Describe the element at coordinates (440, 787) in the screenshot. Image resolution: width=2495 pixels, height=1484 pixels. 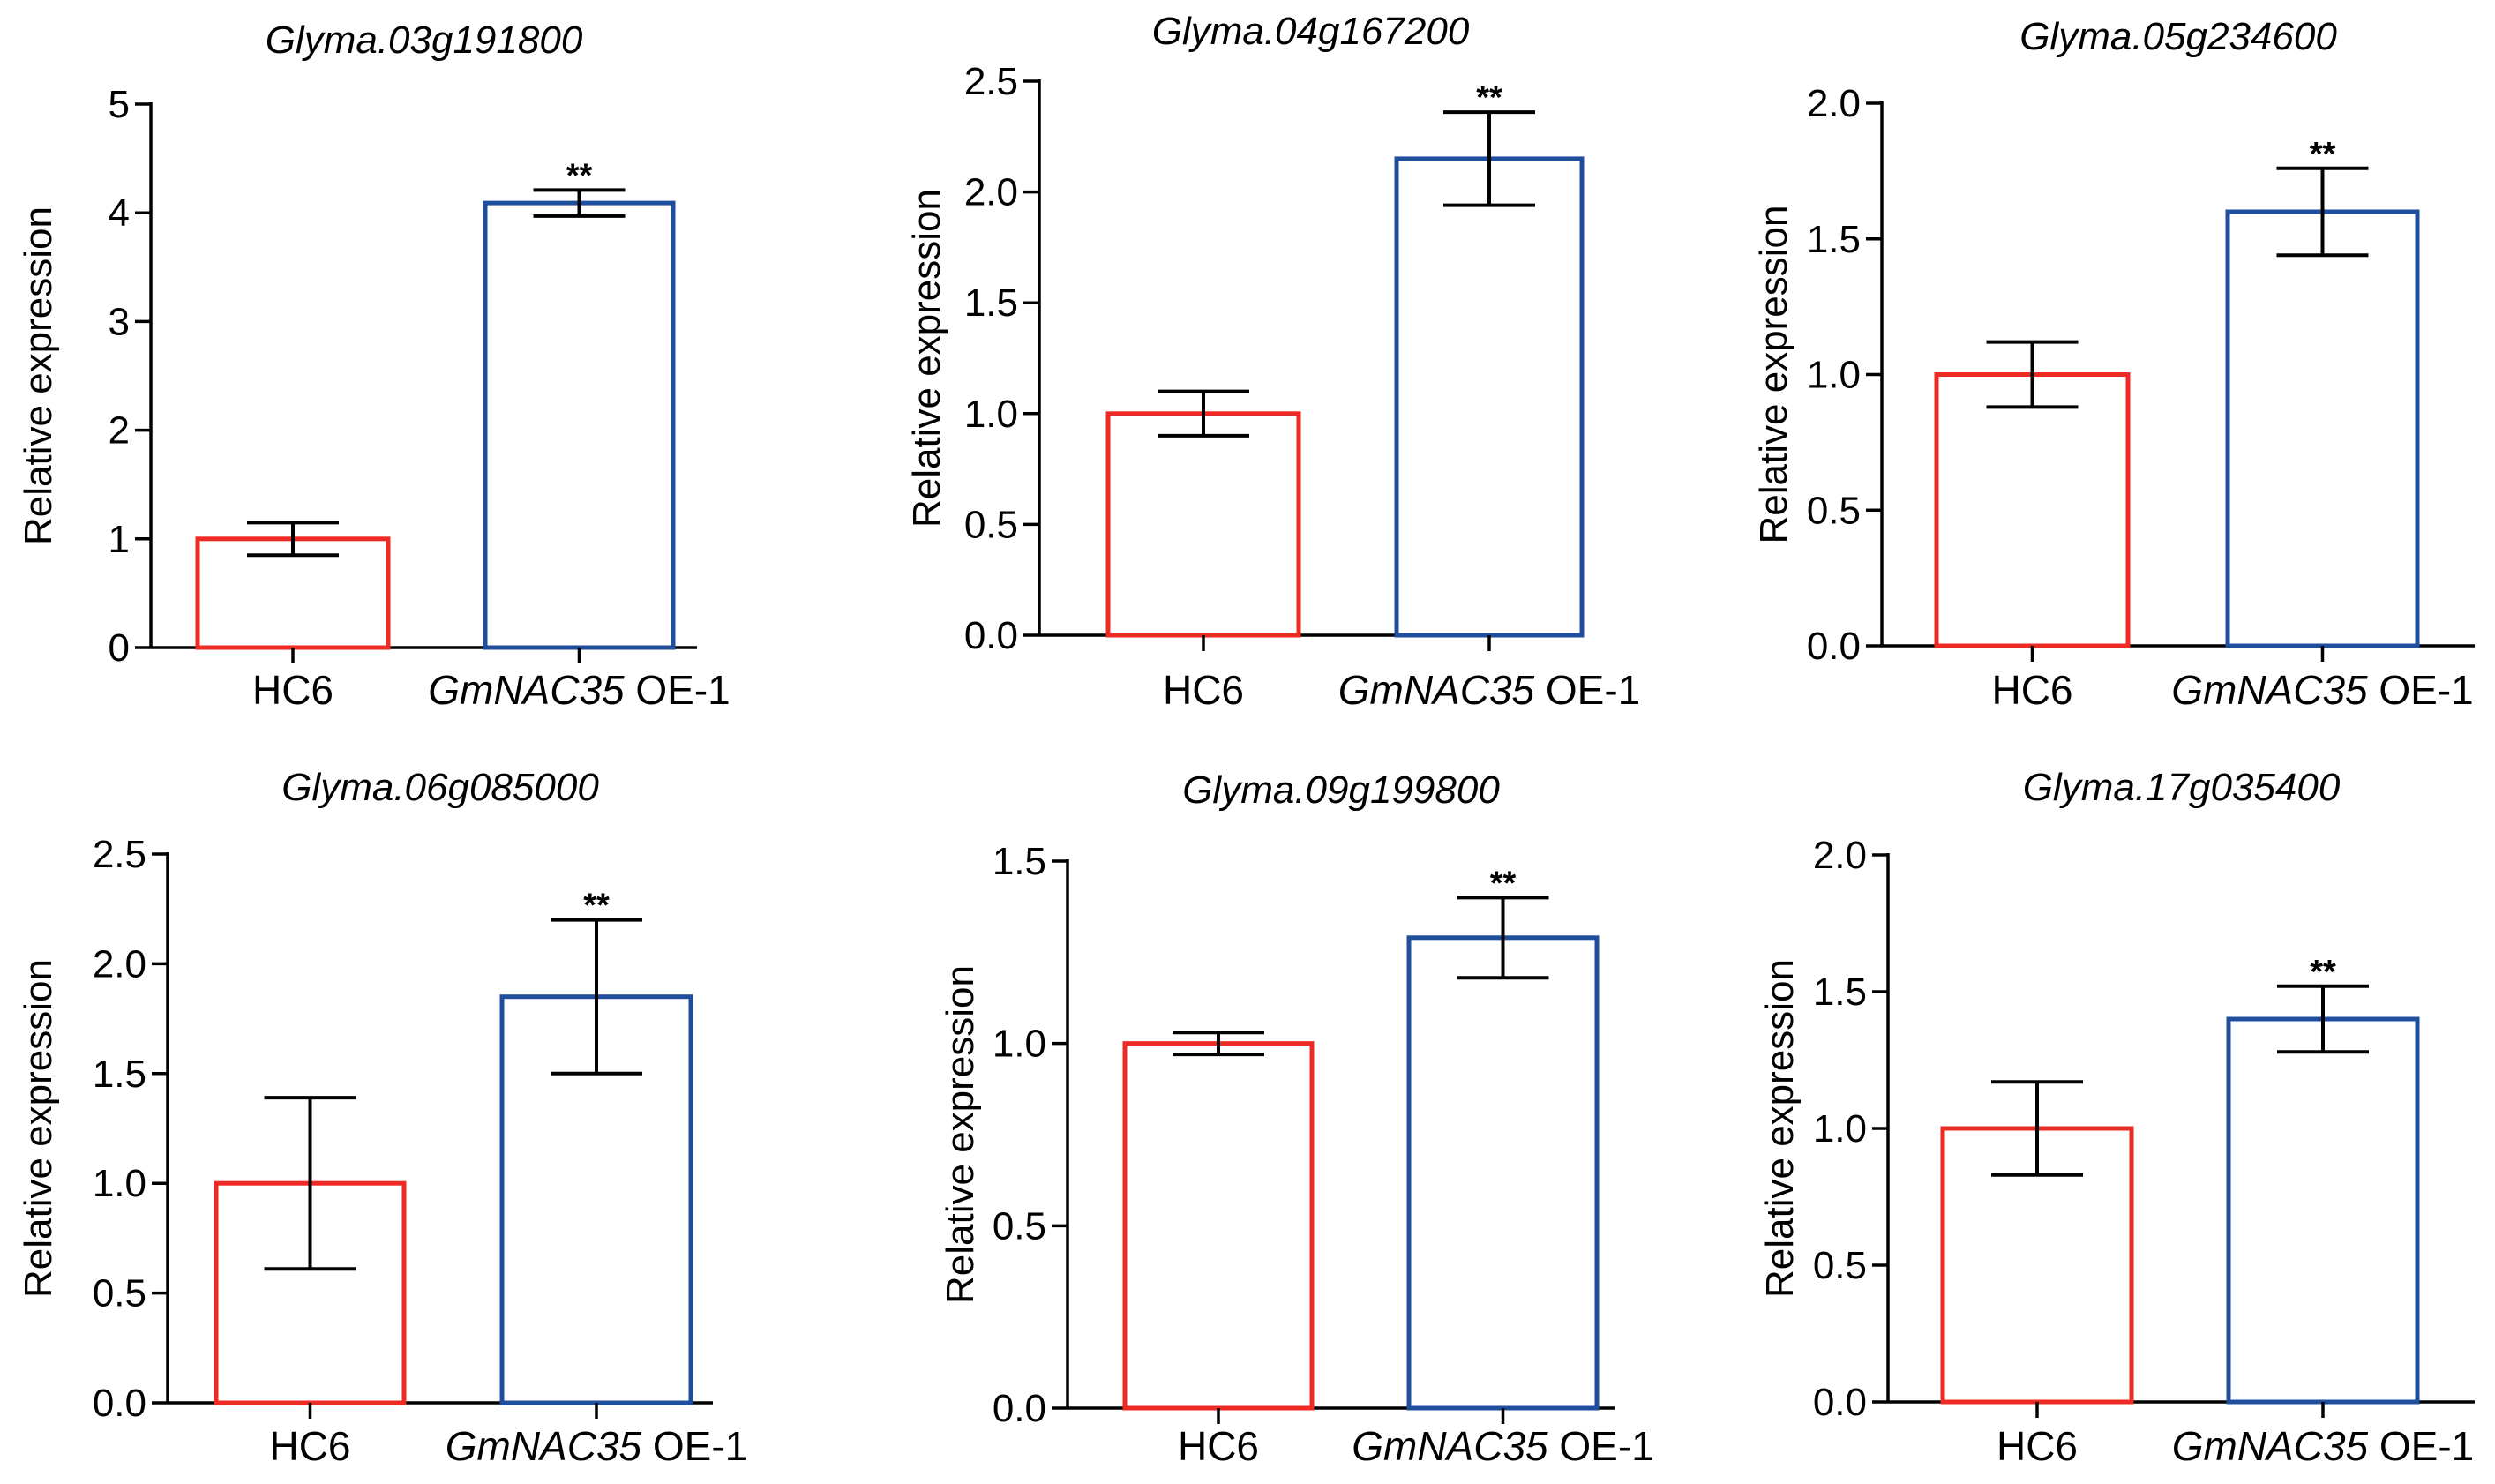
I see `chart-title: Glyma.06g085000` at that location.